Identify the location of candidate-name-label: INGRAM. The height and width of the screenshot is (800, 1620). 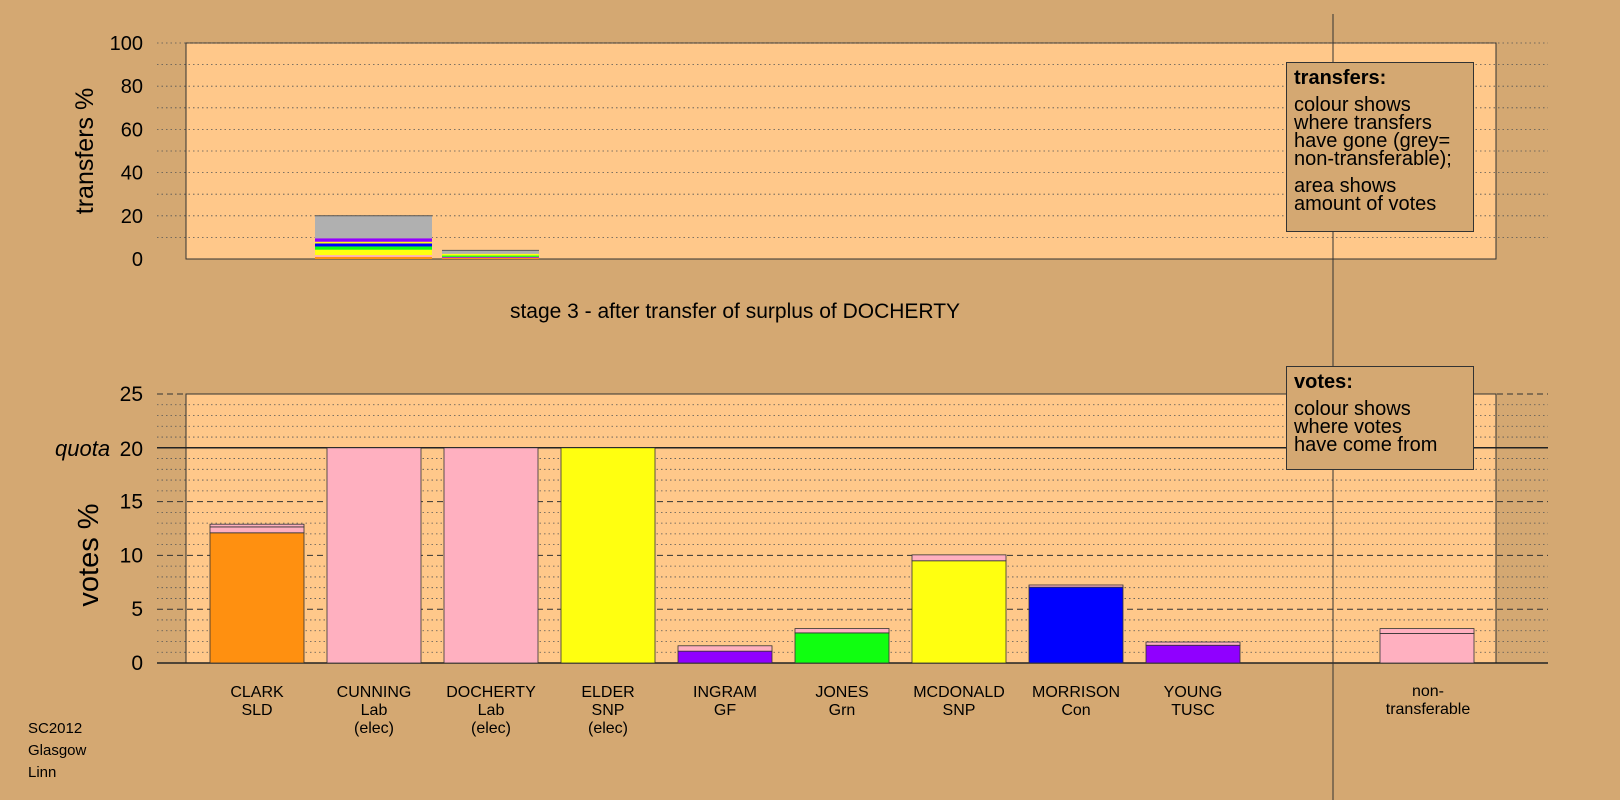
(725, 692).